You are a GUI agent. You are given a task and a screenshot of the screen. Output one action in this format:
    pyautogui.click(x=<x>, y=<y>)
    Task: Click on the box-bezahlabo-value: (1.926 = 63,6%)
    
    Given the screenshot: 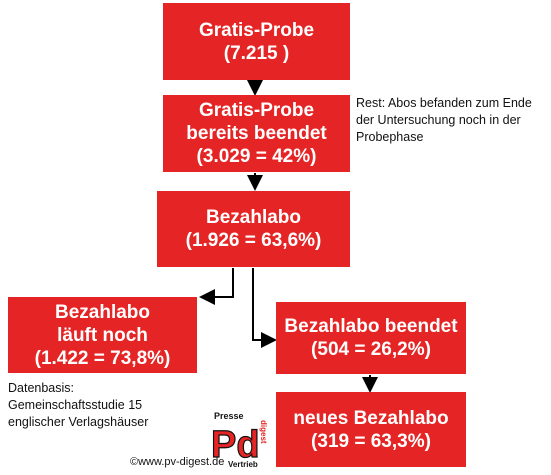 What is the action you would take?
    pyautogui.click(x=253, y=240)
    